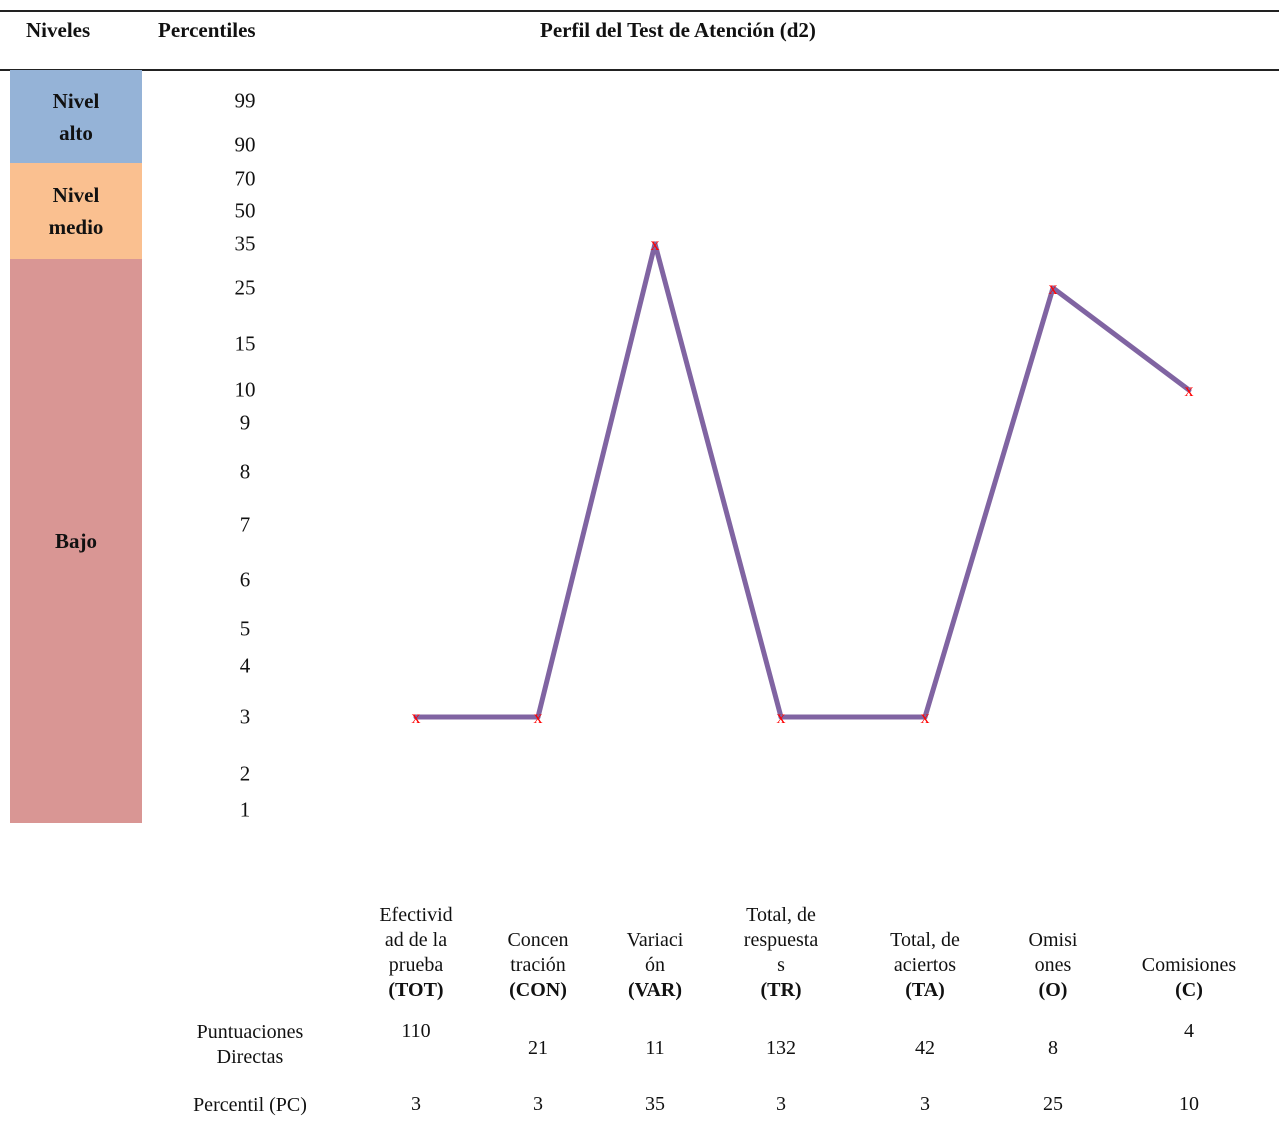 Image resolution: width=1279 pixels, height=1122 pixels. I want to click on percentile-tick-label: 99, so click(245, 100).